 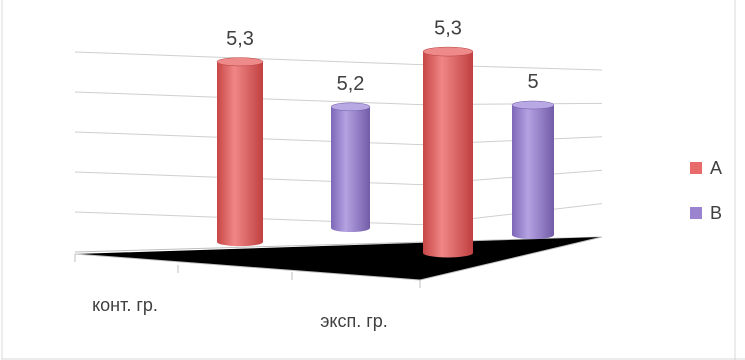 I want to click on category-labels: конт. гр. эксп. гр., so click(x=240, y=313).